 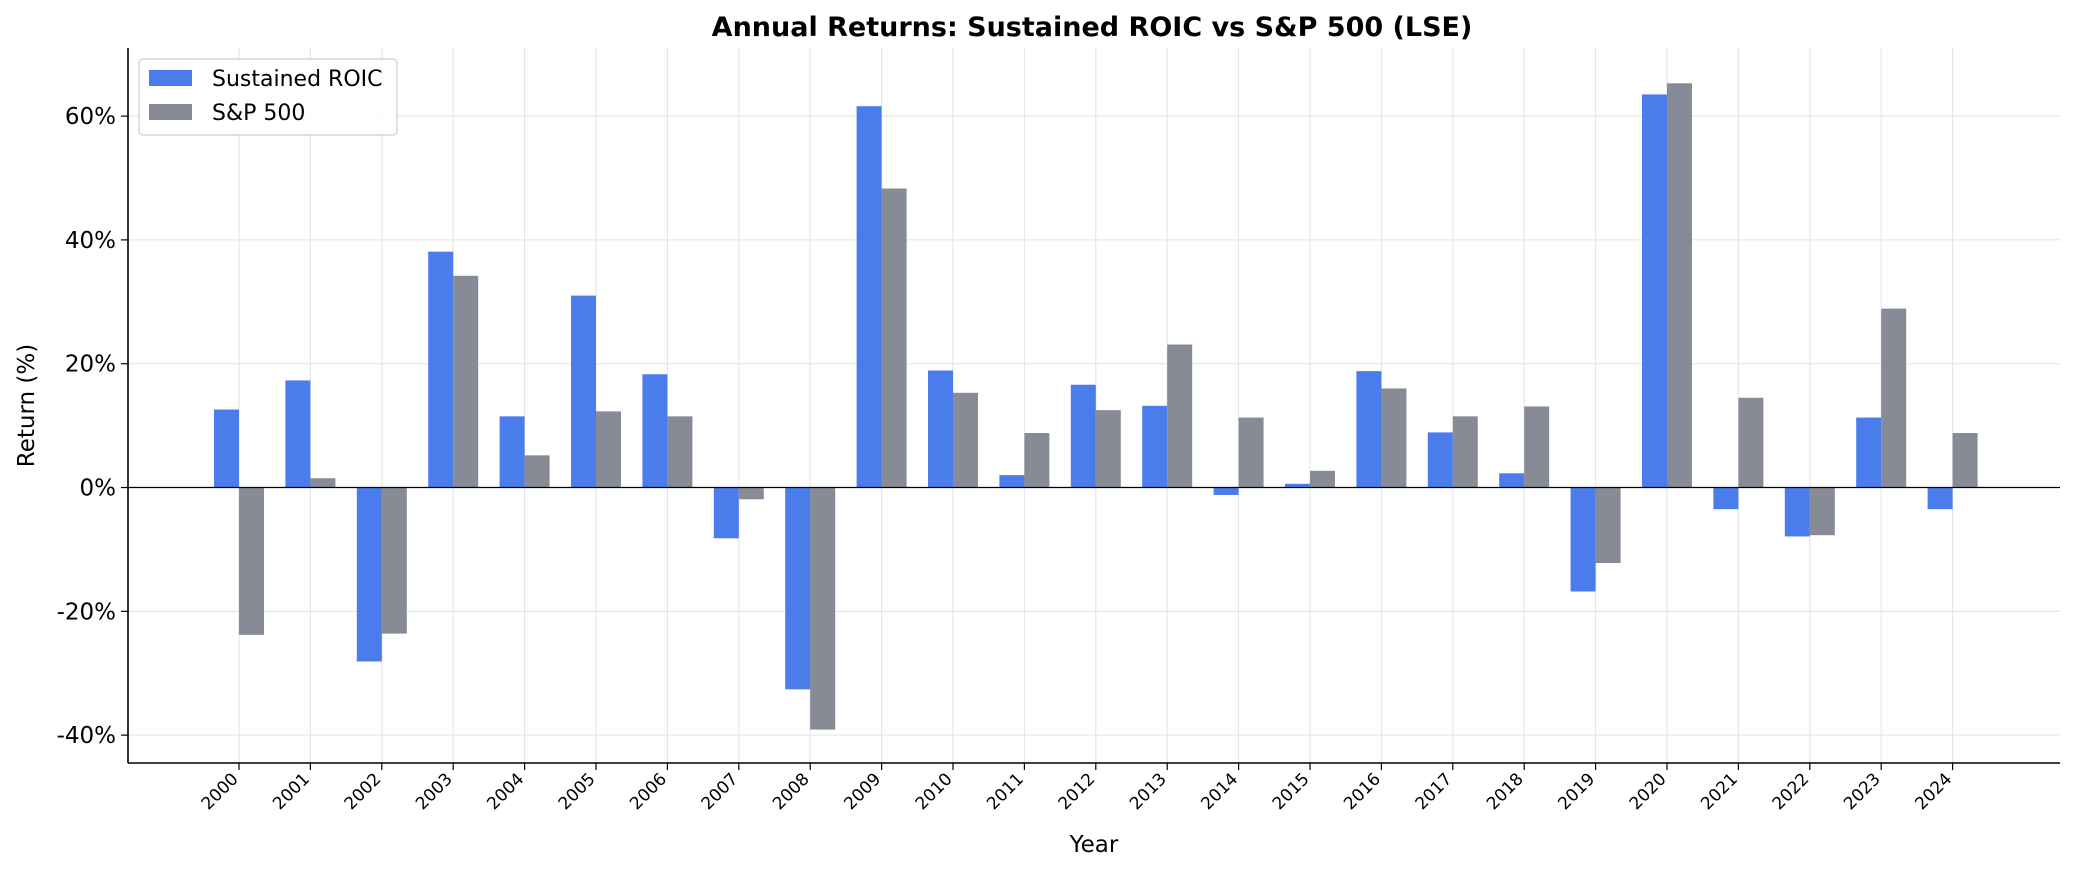 I want to click on bar-sp500-2001, so click(x=323, y=483).